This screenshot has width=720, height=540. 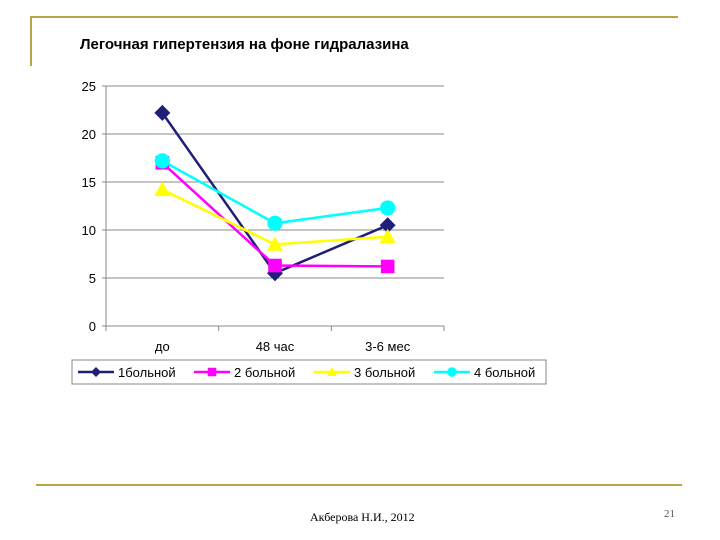 I want to click on legend-label: 2 больной, so click(x=264, y=372).